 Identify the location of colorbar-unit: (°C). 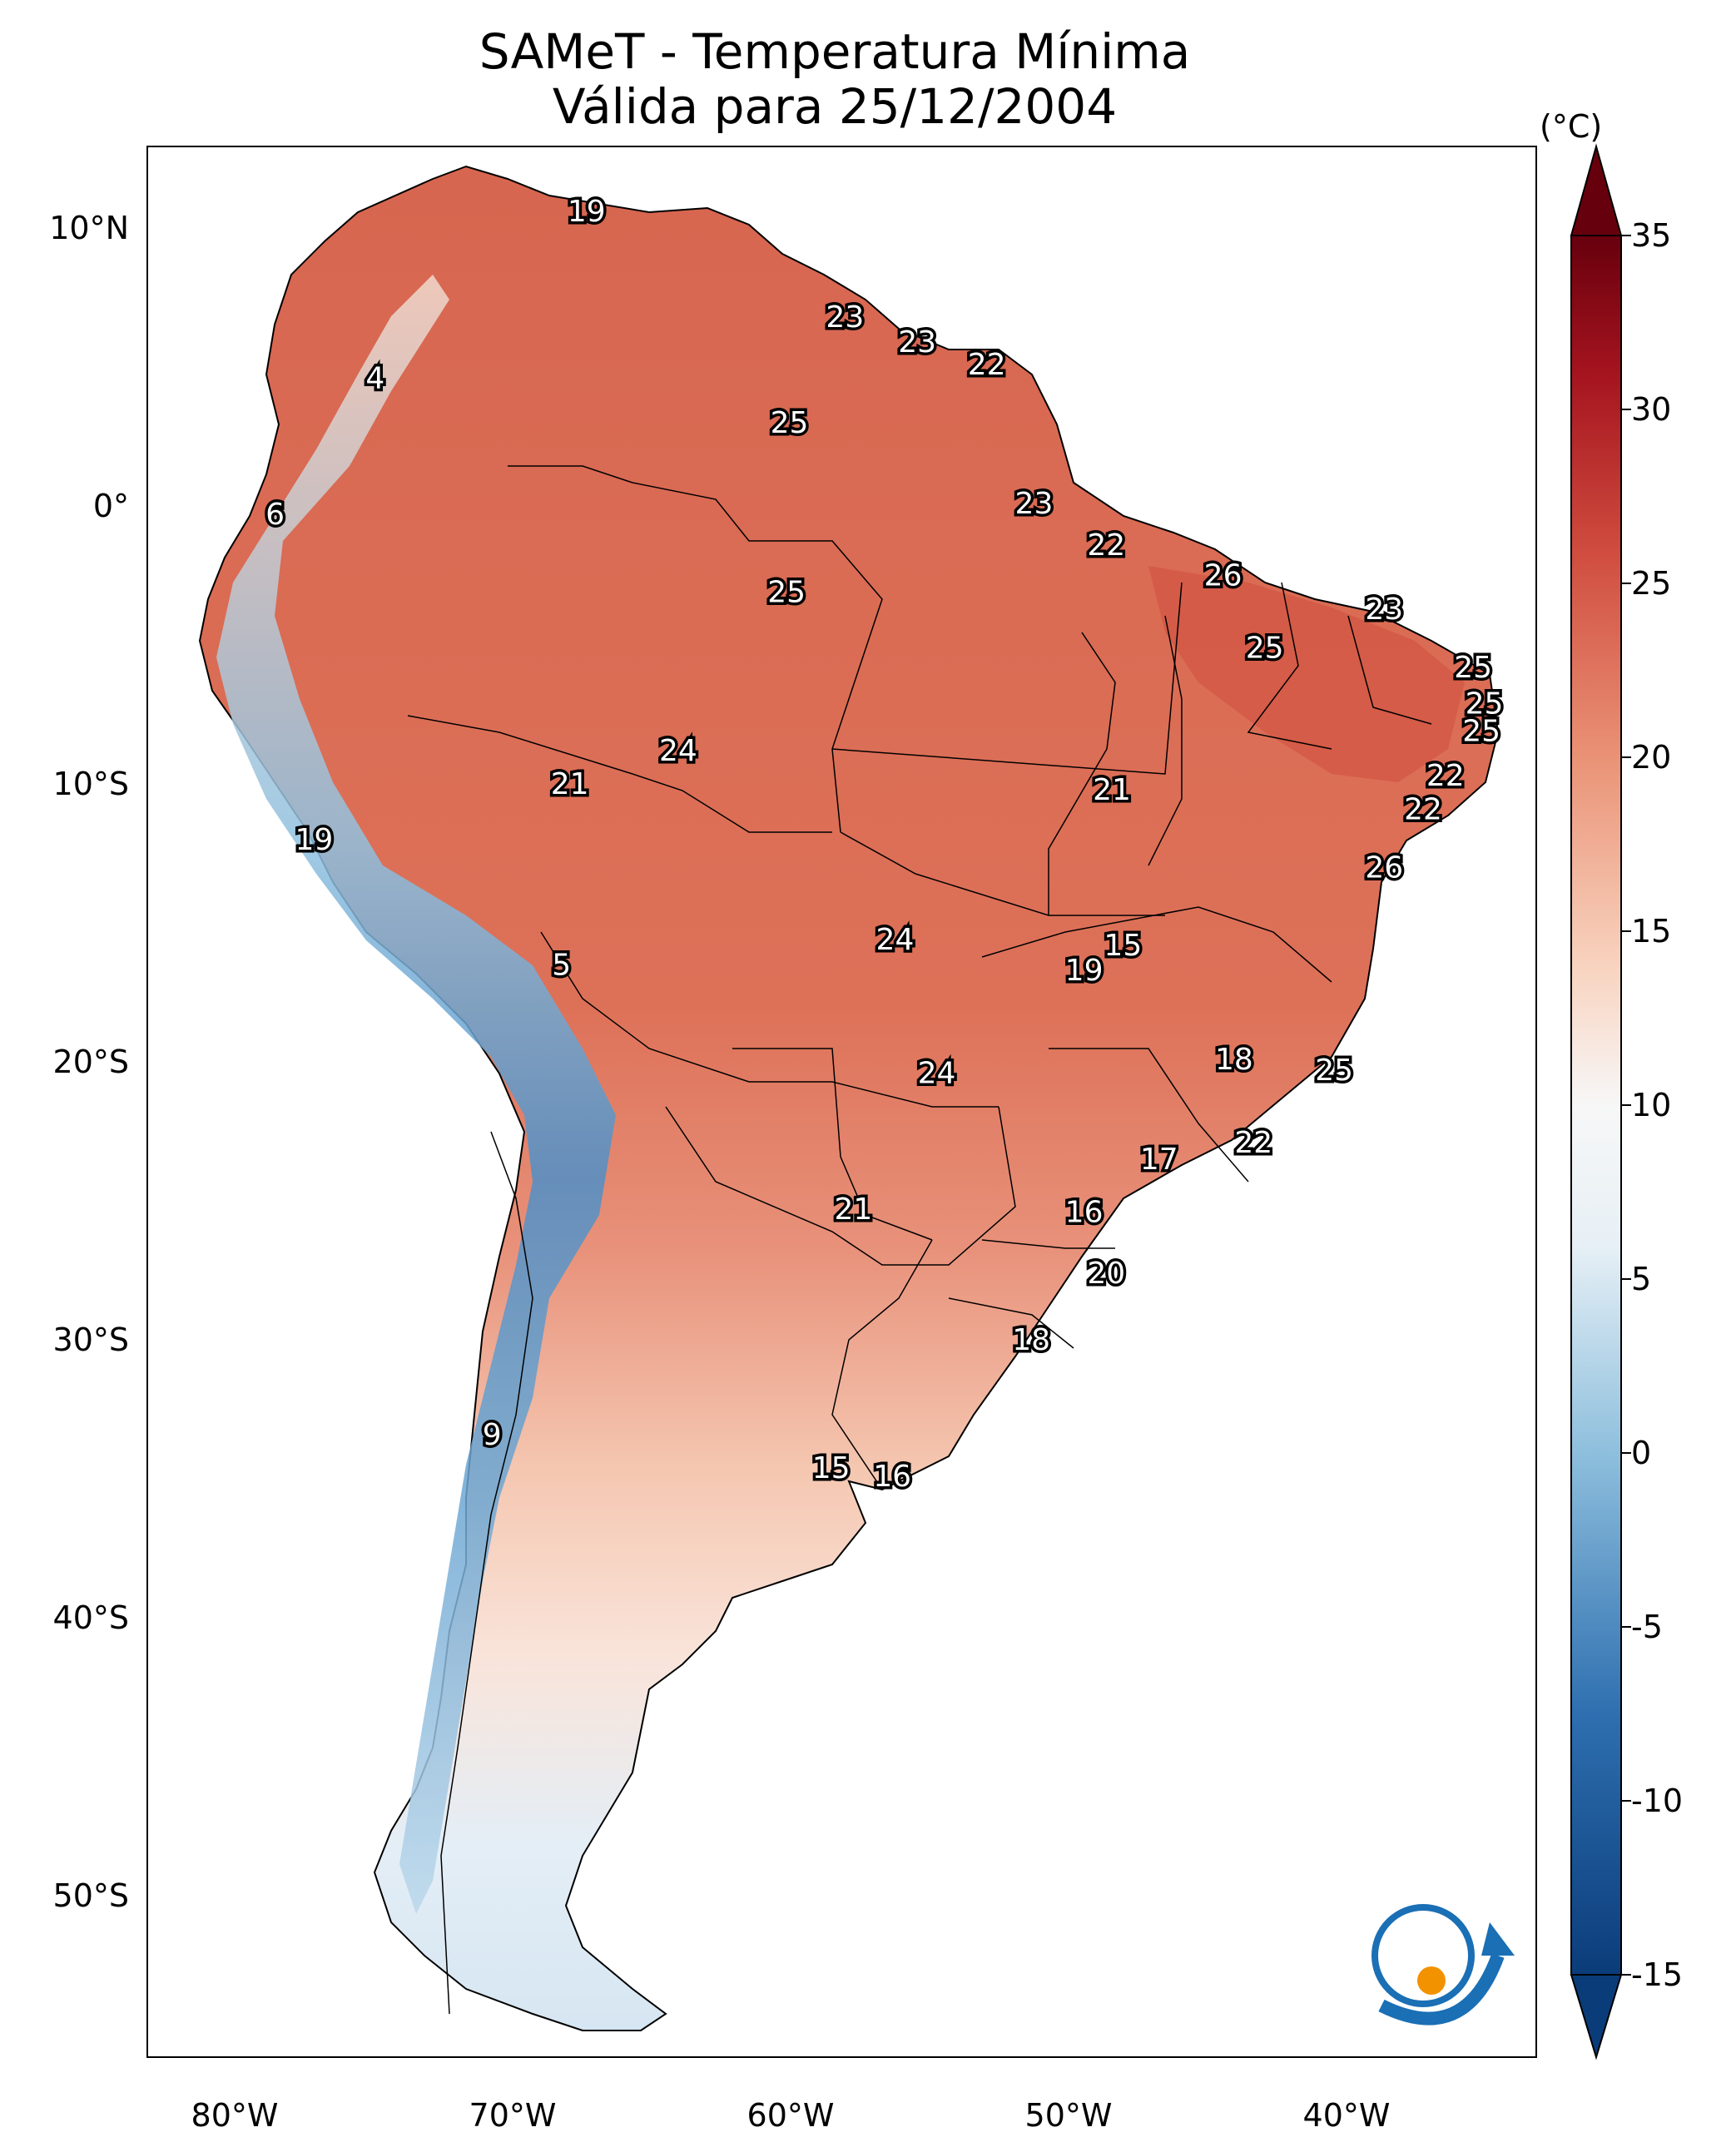
(1571, 126).